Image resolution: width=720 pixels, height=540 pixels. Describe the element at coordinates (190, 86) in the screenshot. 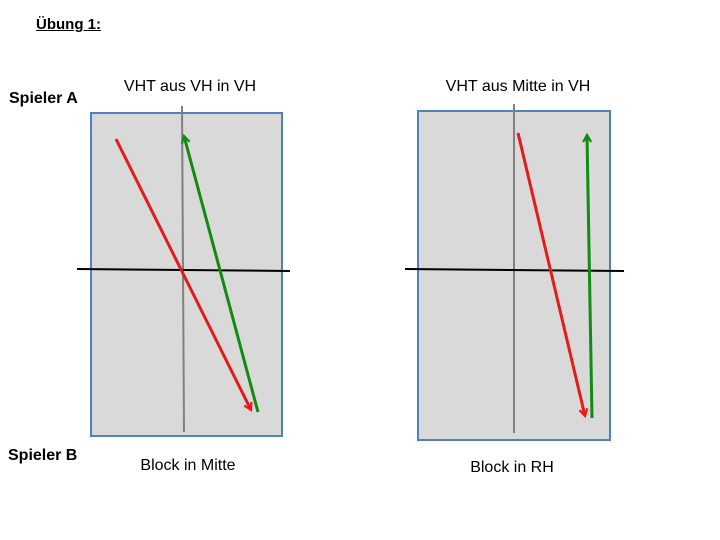

I see `diagram-1-top-caption: VHT aus VH in VH` at that location.